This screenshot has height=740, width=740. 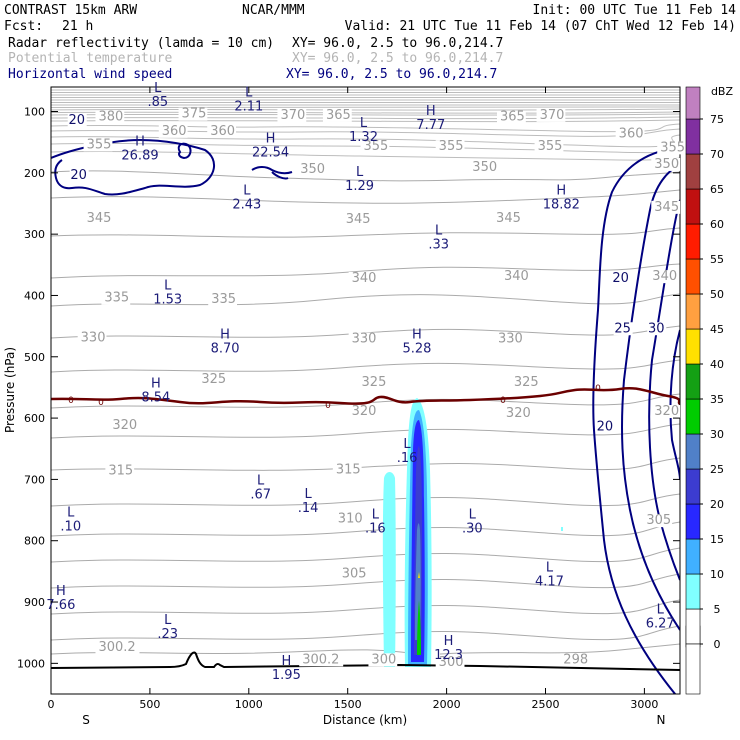 What do you see at coordinates (717, 329) in the screenshot?
I see `colorbar-level-label: 45` at bounding box center [717, 329].